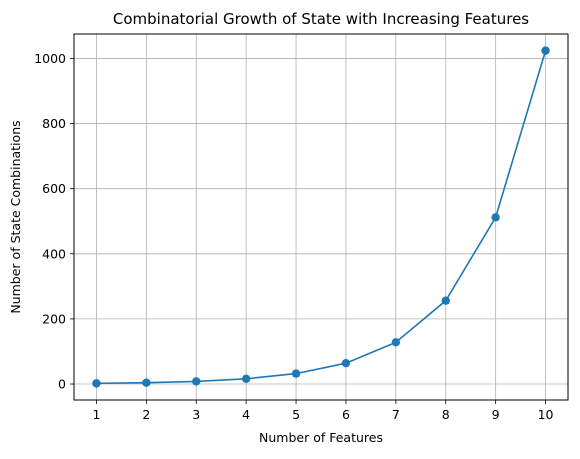 This screenshot has width=580, height=459. I want to click on y-tick-label: 1000, so click(50, 58).